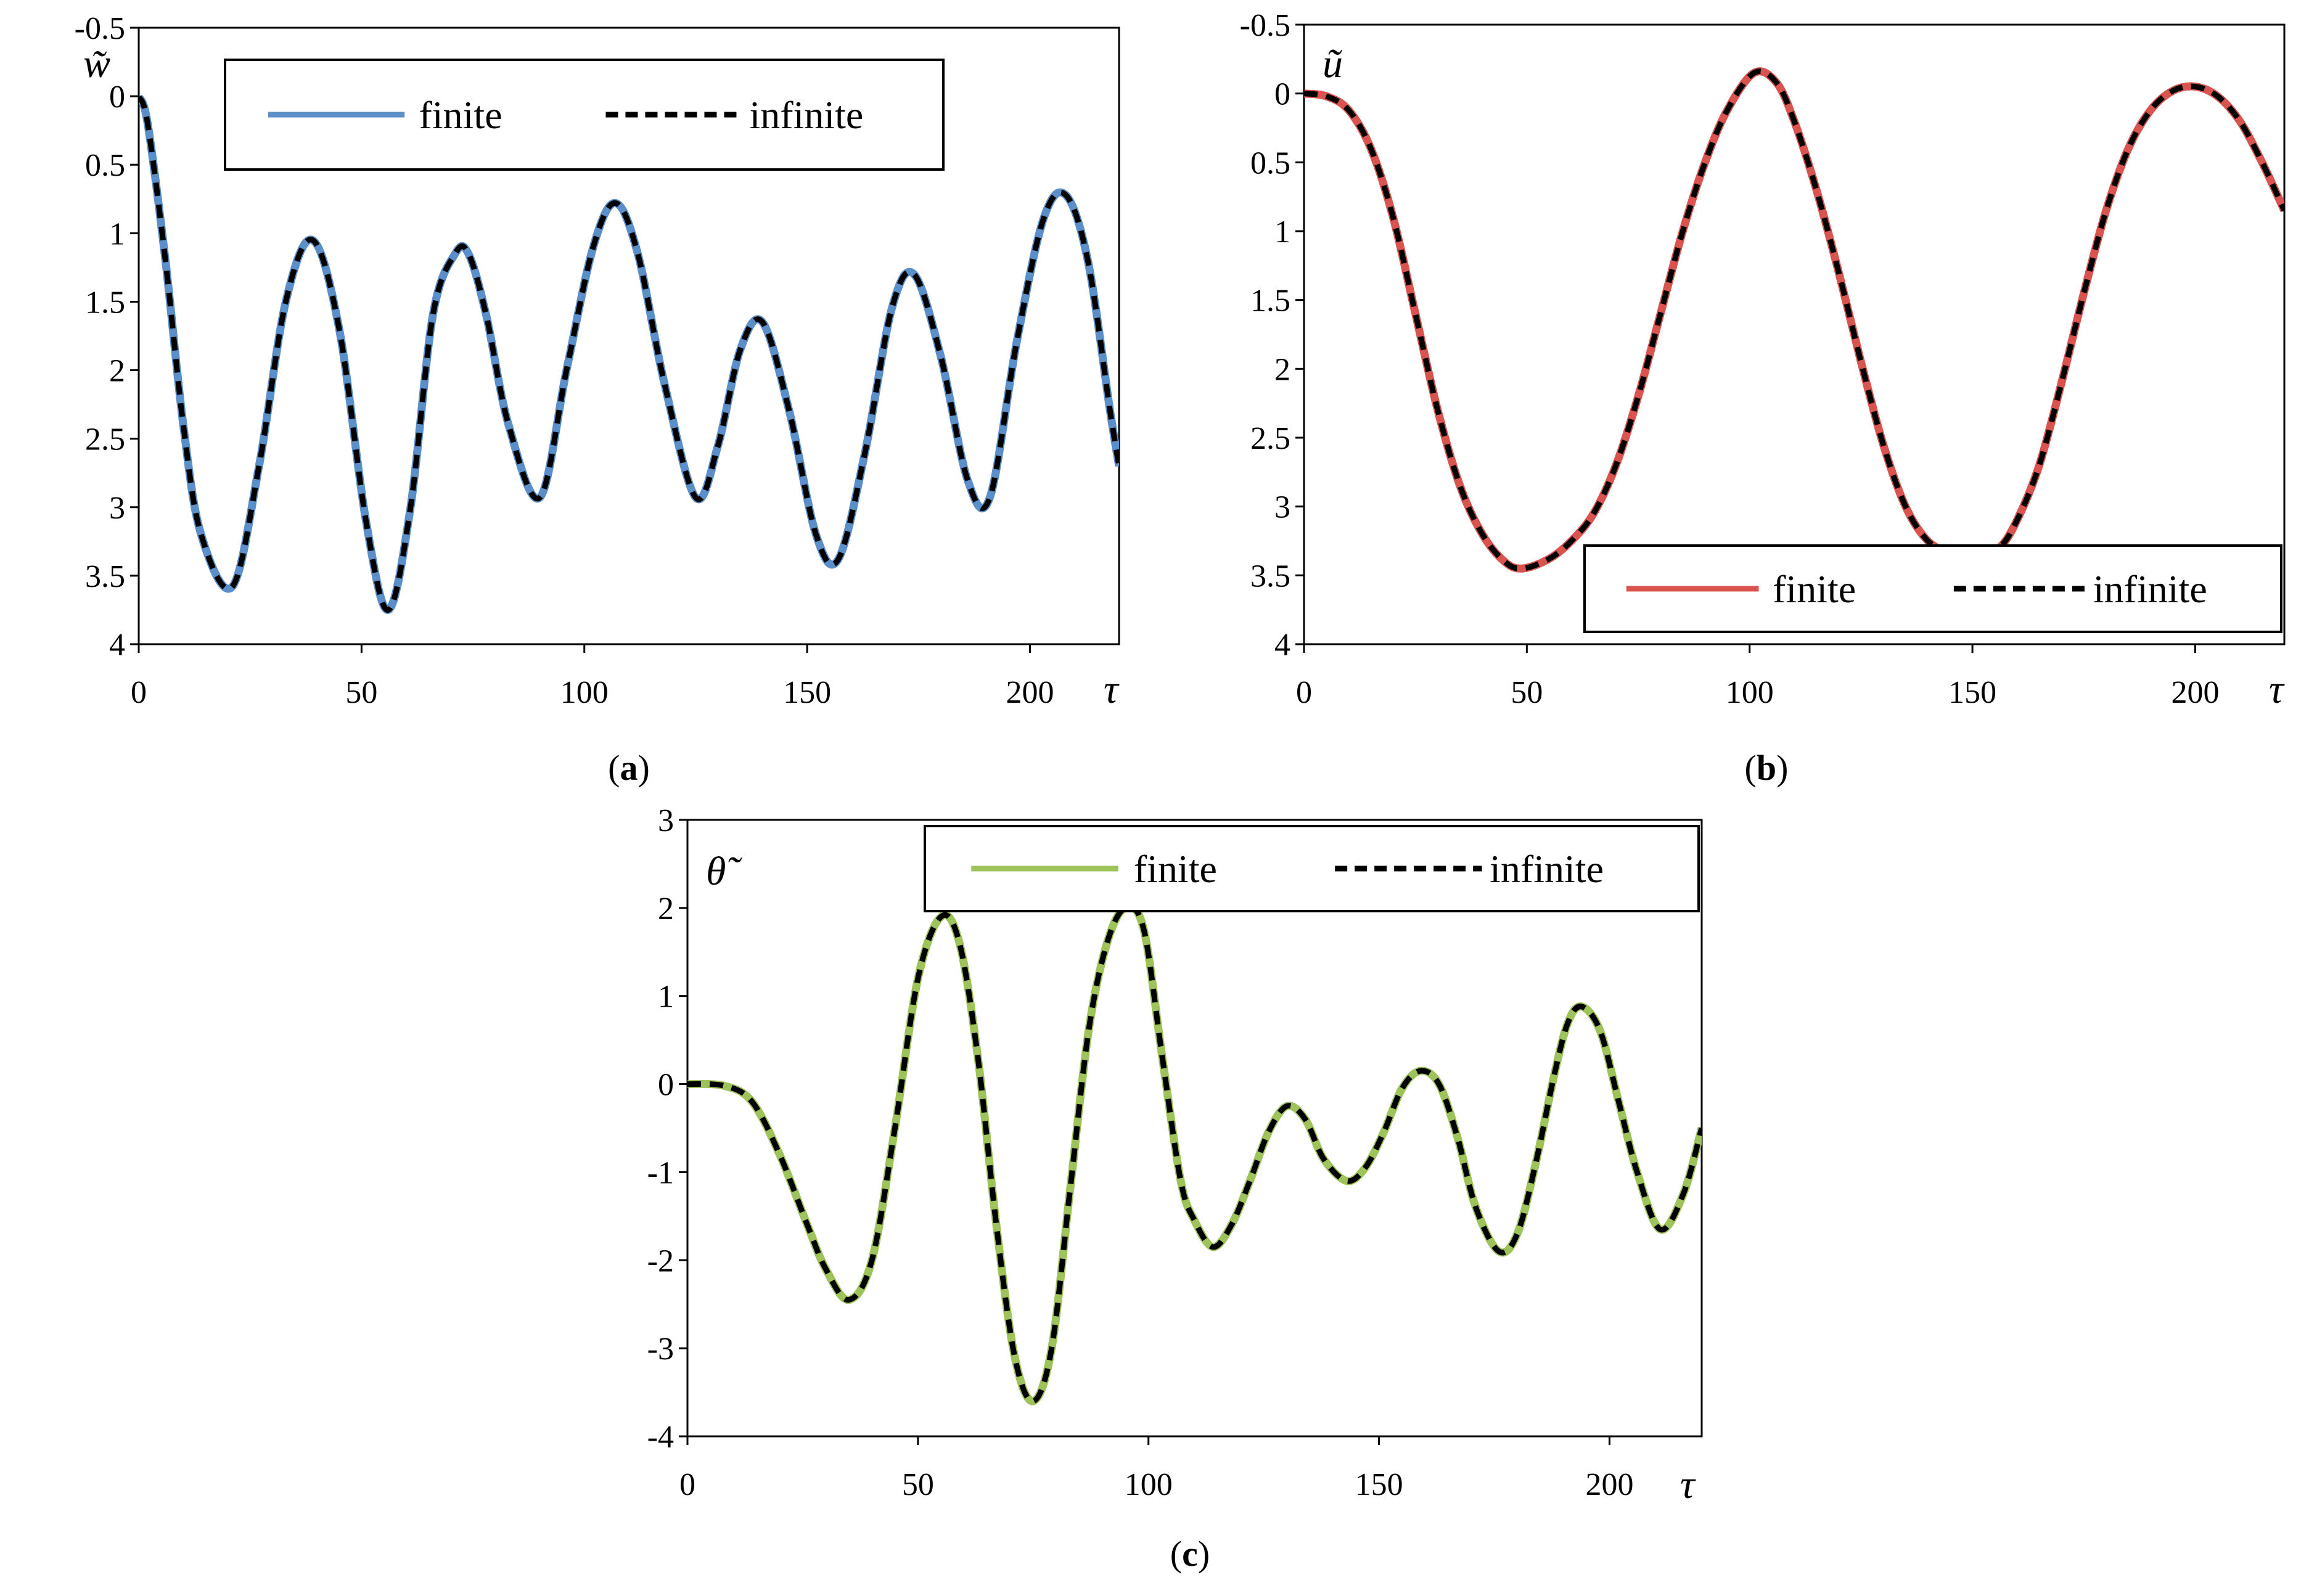  Describe the element at coordinates (629, 768) in the screenshot. I see `panel-caption: (a)` at that location.